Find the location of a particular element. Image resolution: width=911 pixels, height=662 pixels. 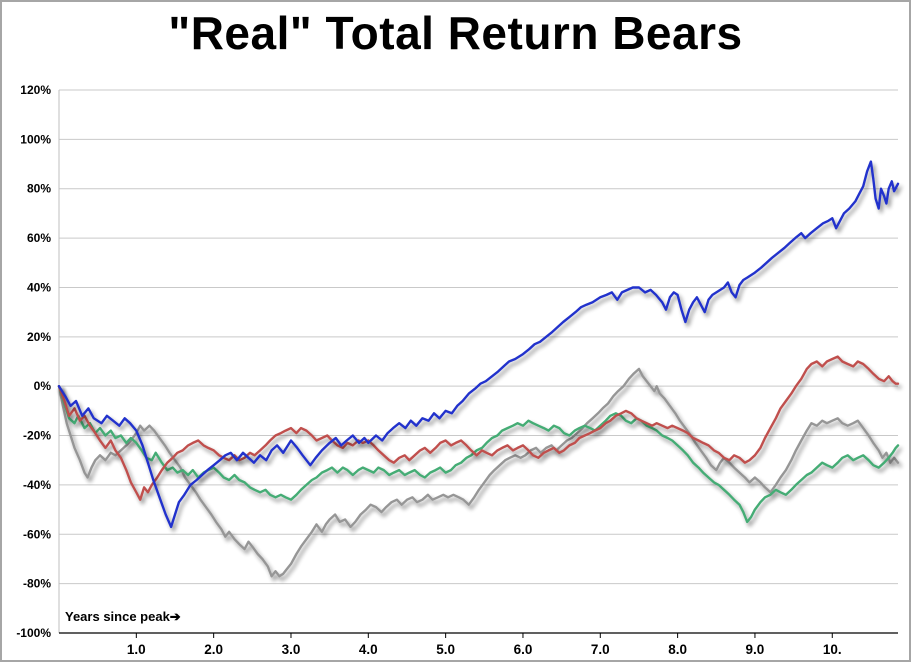

y-tick-label: -80% is located at coordinates (37, 584).